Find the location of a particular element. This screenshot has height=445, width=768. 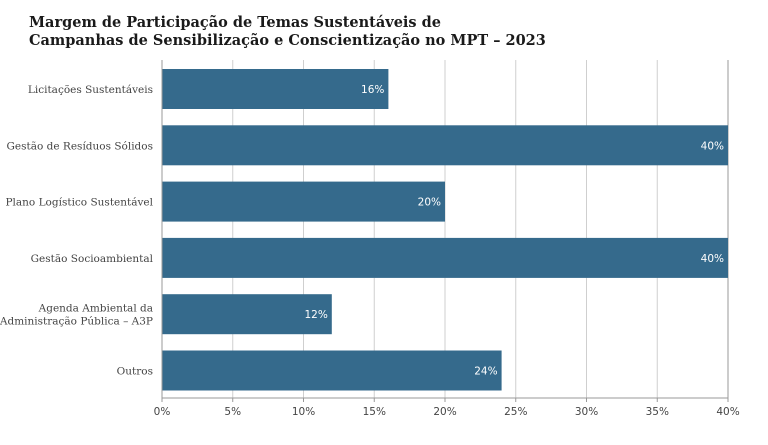

category-label: Gestão Socioambiental is located at coordinates (92, 259).